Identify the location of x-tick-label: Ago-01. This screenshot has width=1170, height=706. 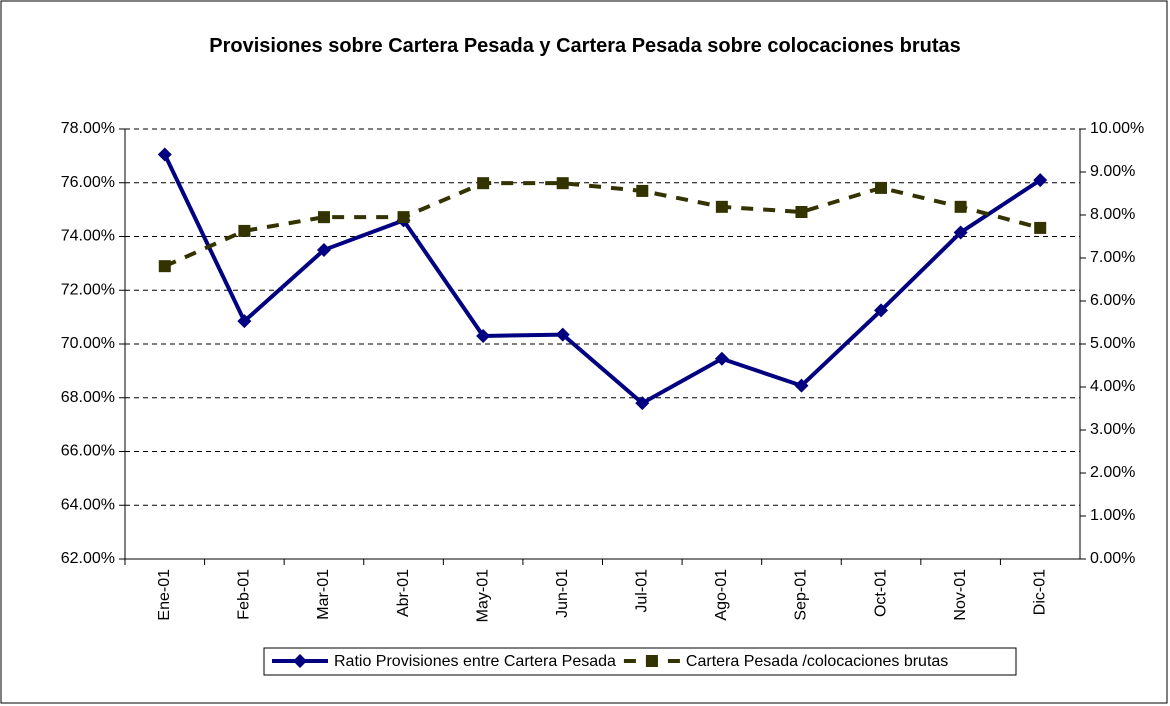
(721, 595).